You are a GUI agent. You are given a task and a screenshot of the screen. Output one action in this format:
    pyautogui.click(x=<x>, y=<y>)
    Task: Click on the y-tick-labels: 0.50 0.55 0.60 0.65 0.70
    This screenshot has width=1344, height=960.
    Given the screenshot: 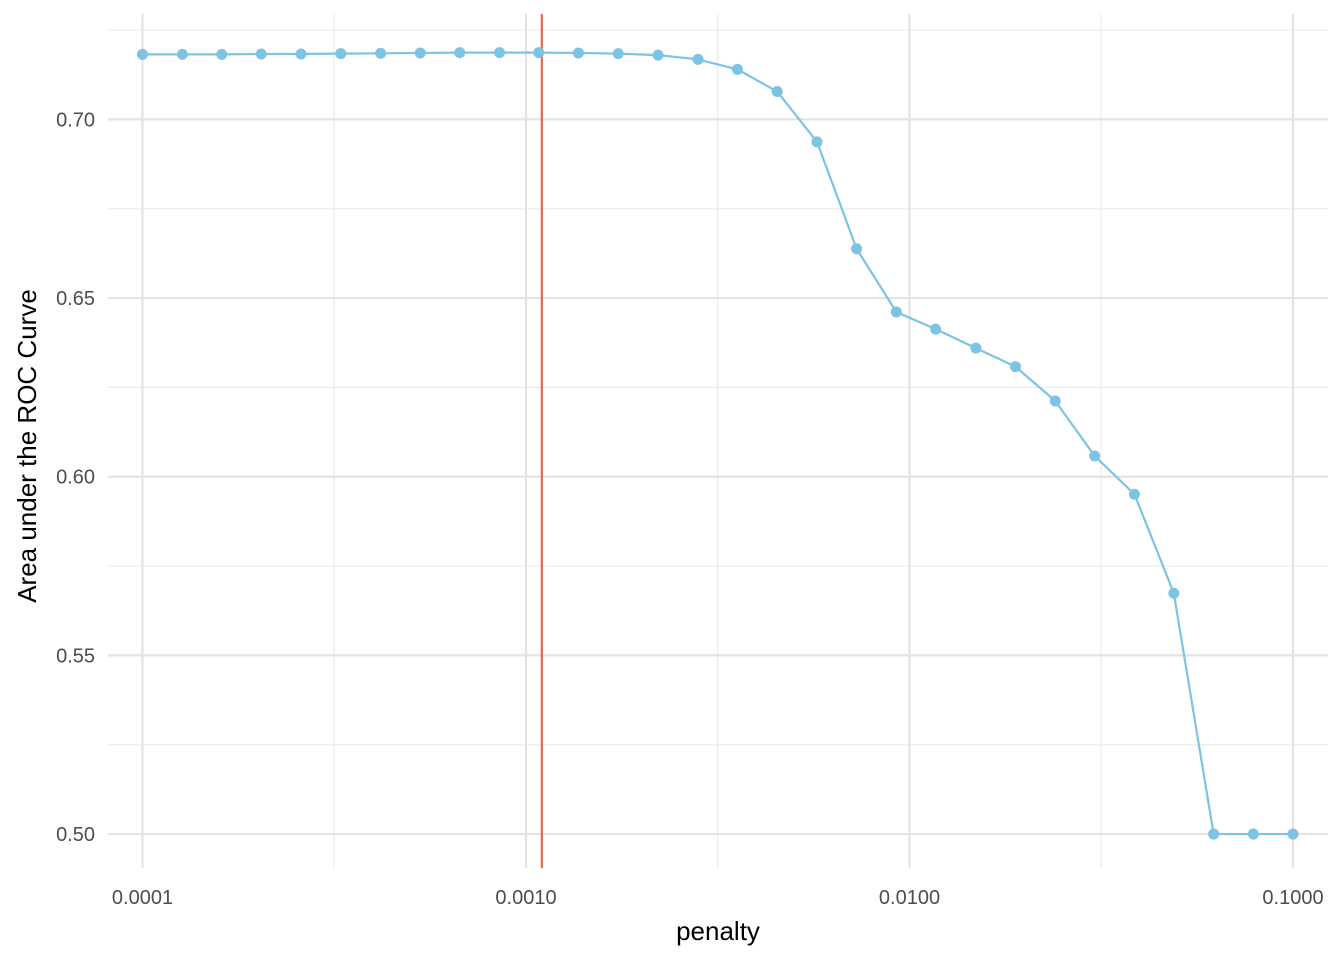 What is the action you would take?
    pyautogui.click(x=75, y=477)
    